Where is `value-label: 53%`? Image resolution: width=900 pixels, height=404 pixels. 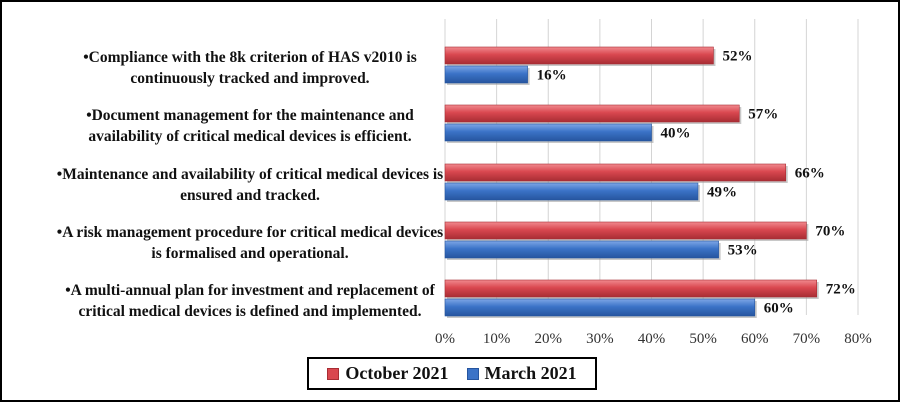
value-label: 53% is located at coordinates (743, 251).